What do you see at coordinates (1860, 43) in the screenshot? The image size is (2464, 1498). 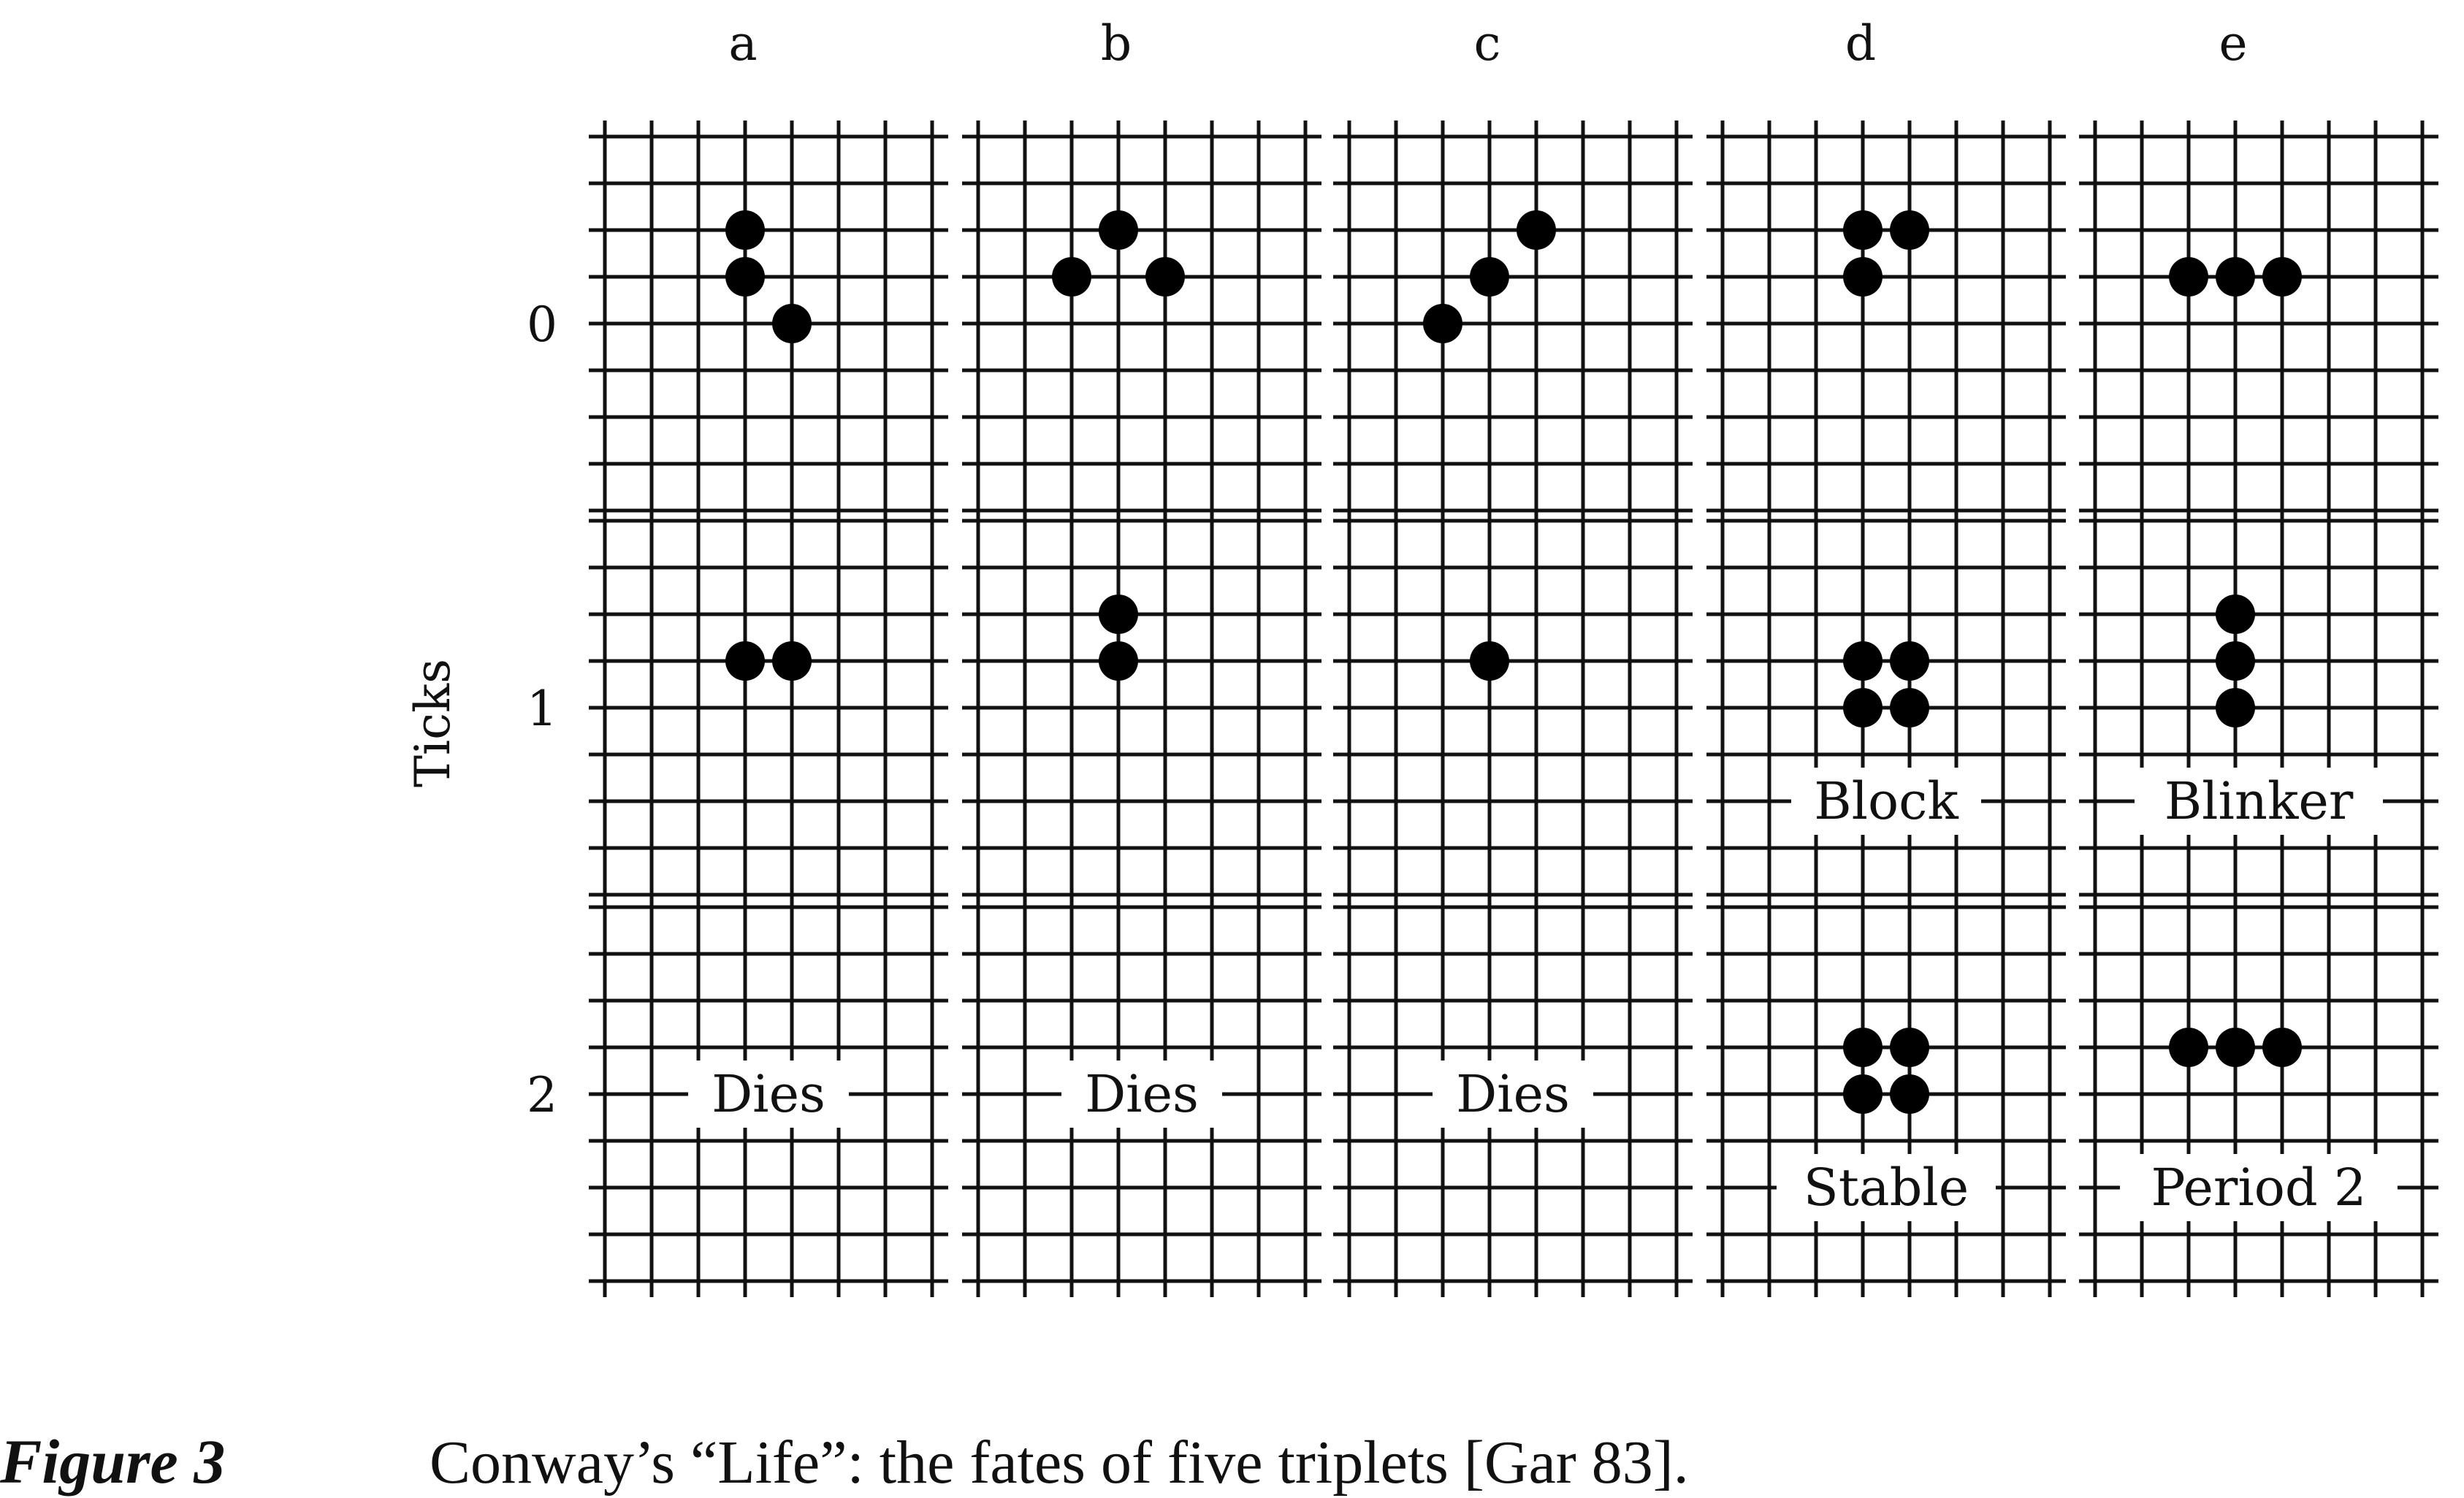 I see `column-label-d: d` at bounding box center [1860, 43].